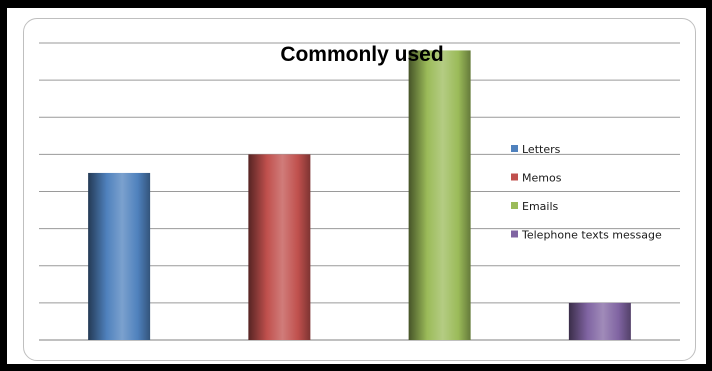 The height and width of the screenshot is (371, 712). What do you see at coordinates (119, 256) in the screenshot?
I see `bar-letters` at bounding box center [119, 256].